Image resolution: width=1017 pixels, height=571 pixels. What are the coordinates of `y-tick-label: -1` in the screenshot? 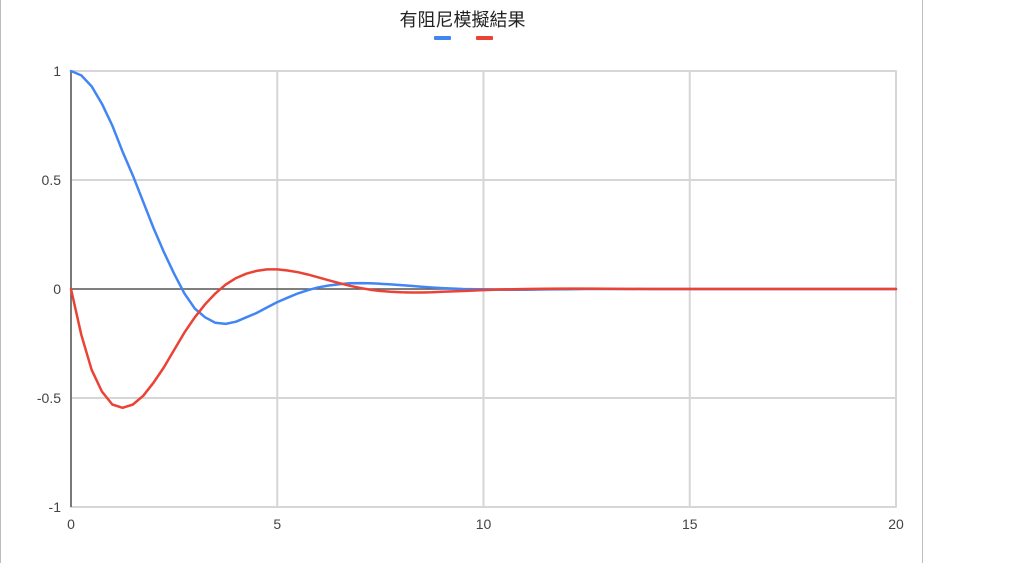 It's located at (55, 507).